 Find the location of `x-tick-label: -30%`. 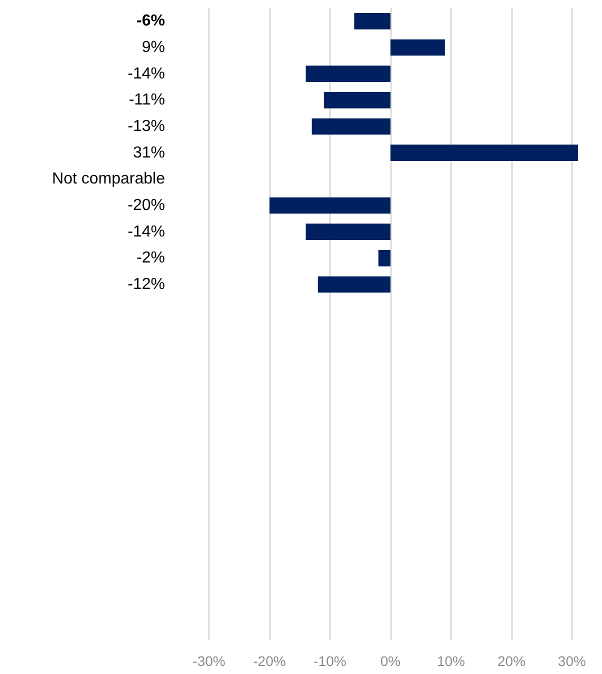

x-tick-label: -30% is located at coordinates (209, 661).